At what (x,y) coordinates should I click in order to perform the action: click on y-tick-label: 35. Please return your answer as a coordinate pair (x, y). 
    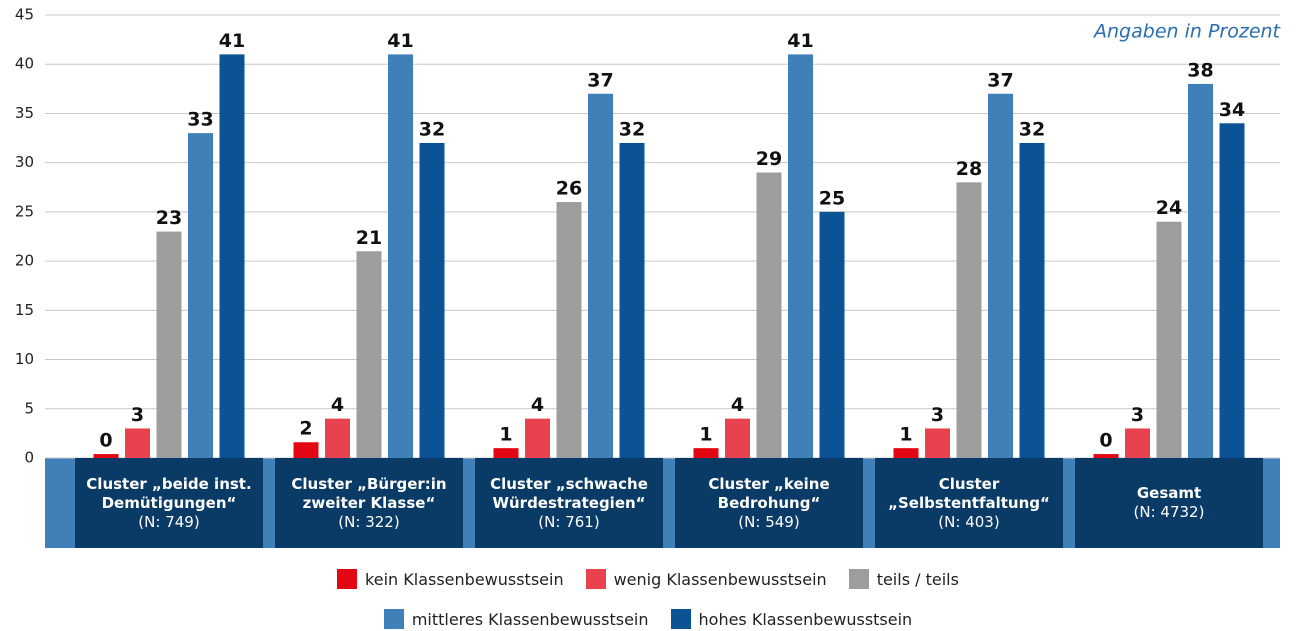
    Looking at the image, I should click on (24, 113).